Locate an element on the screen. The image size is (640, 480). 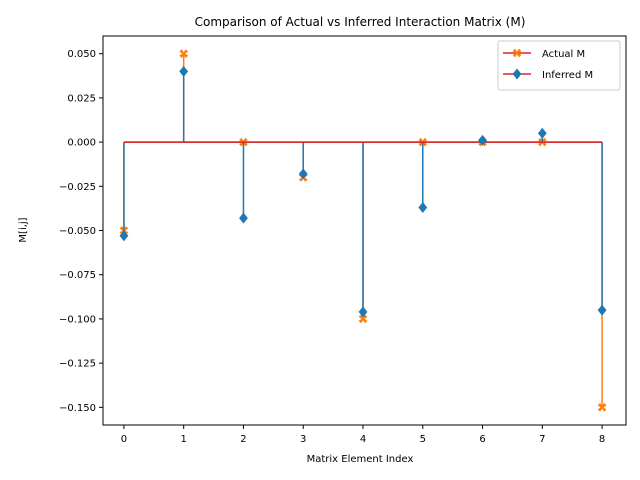
x-tick-label: 7 is located at coordinates (542, 439).